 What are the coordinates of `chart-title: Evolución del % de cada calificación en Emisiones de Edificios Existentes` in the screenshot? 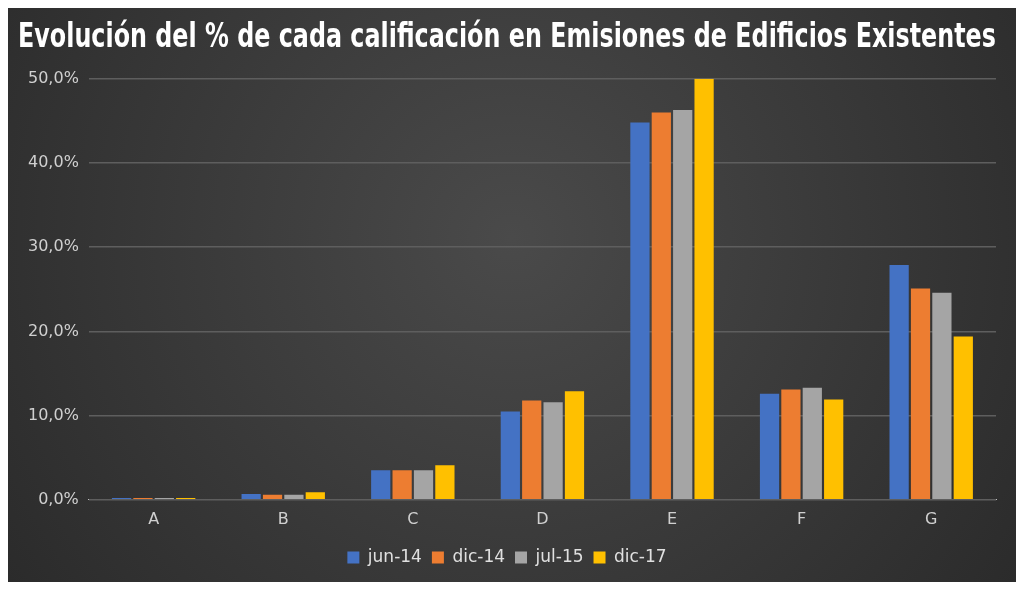 It's located at (507, 35).